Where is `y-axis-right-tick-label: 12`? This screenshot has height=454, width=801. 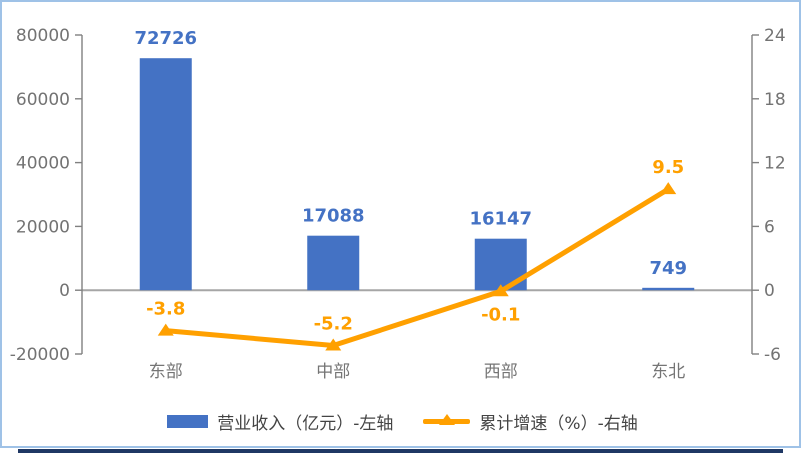 y-axis-right-tick-label: 12 is located at coordinates (775, 164).